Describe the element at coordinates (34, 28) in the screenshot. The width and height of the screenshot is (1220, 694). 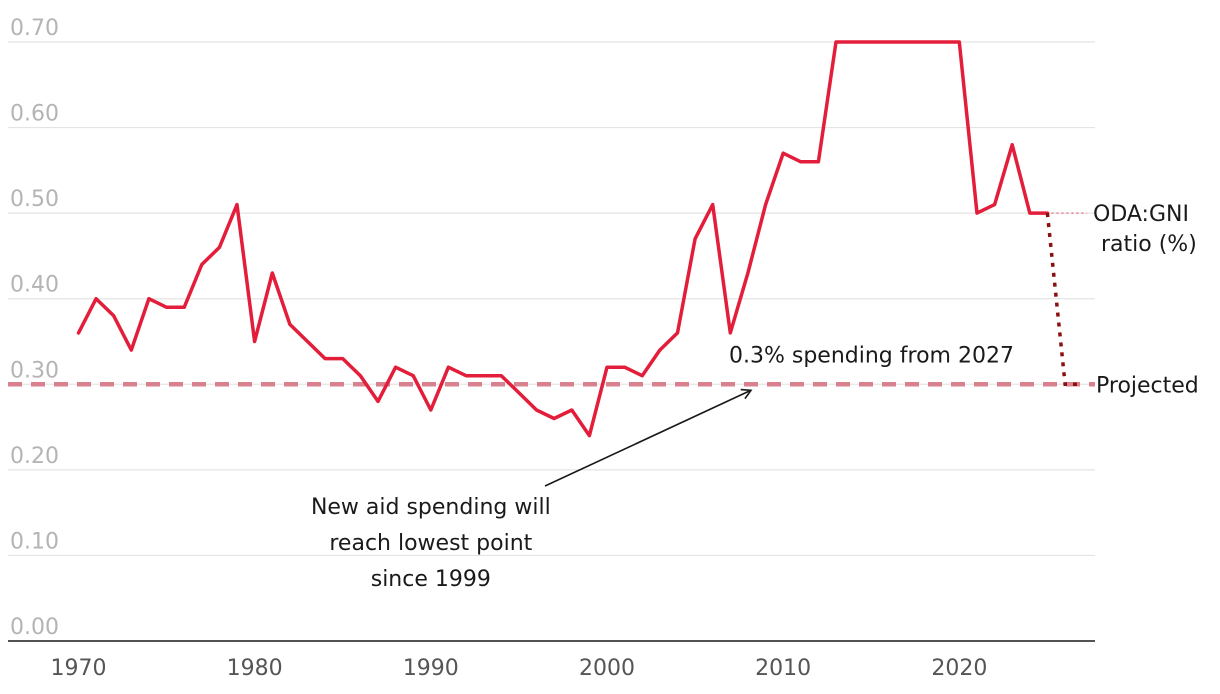
I see `y-tick-label: 0.70` at that location.